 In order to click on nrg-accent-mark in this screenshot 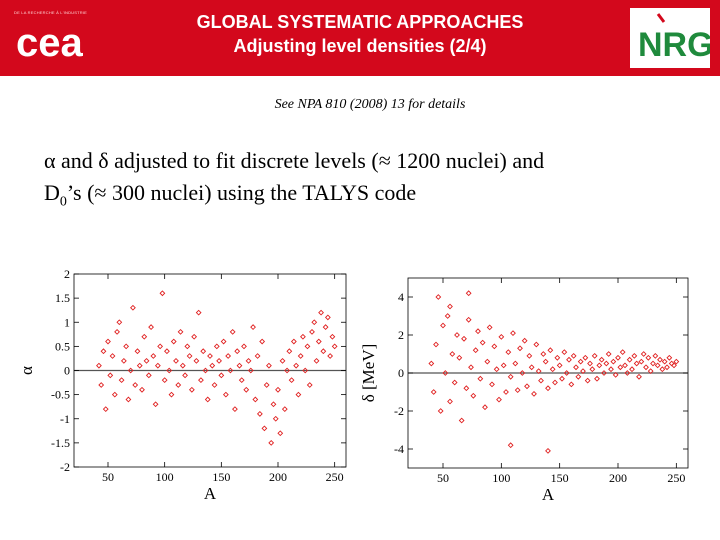, I will do `click(661, 18)`.